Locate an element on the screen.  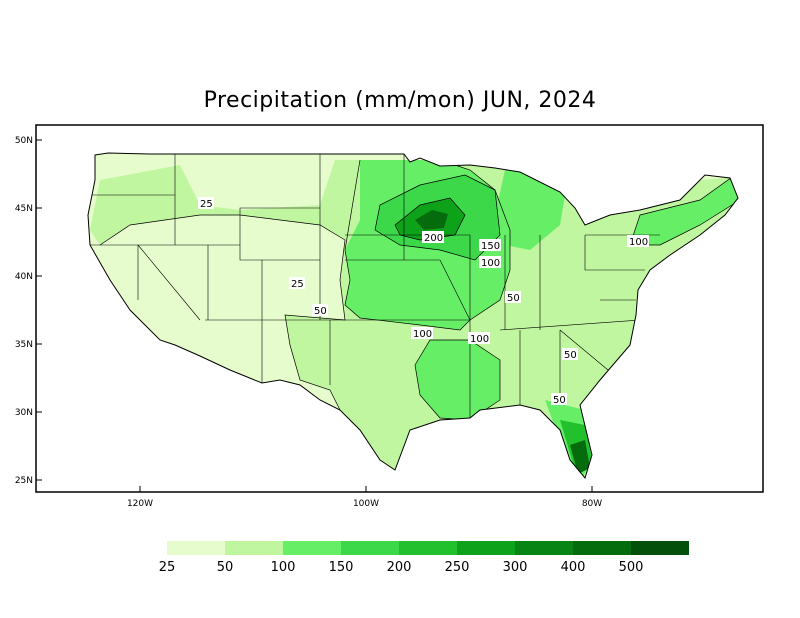
colorbar: 25 50 100 150 200 250 300 400 500 is located at coordinates (424, 558).